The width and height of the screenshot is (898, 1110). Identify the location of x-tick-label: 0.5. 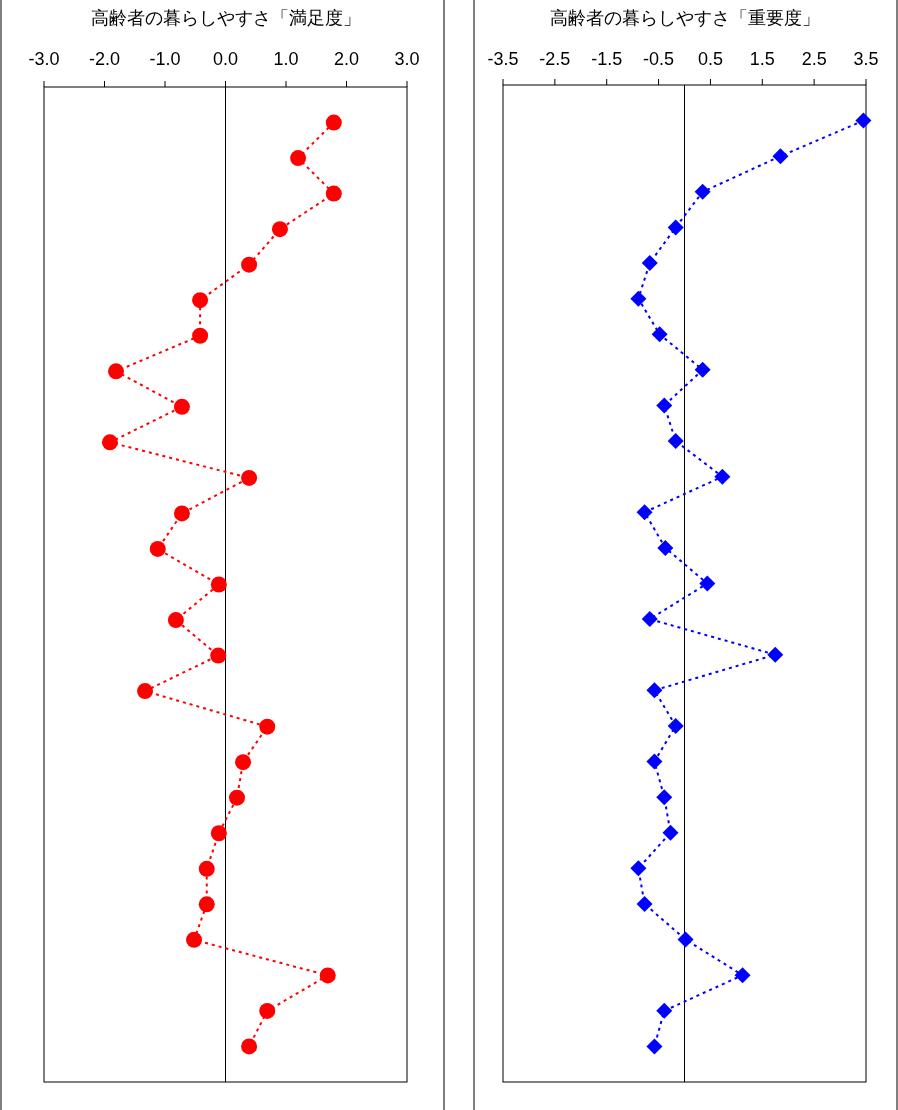
(710, 59).